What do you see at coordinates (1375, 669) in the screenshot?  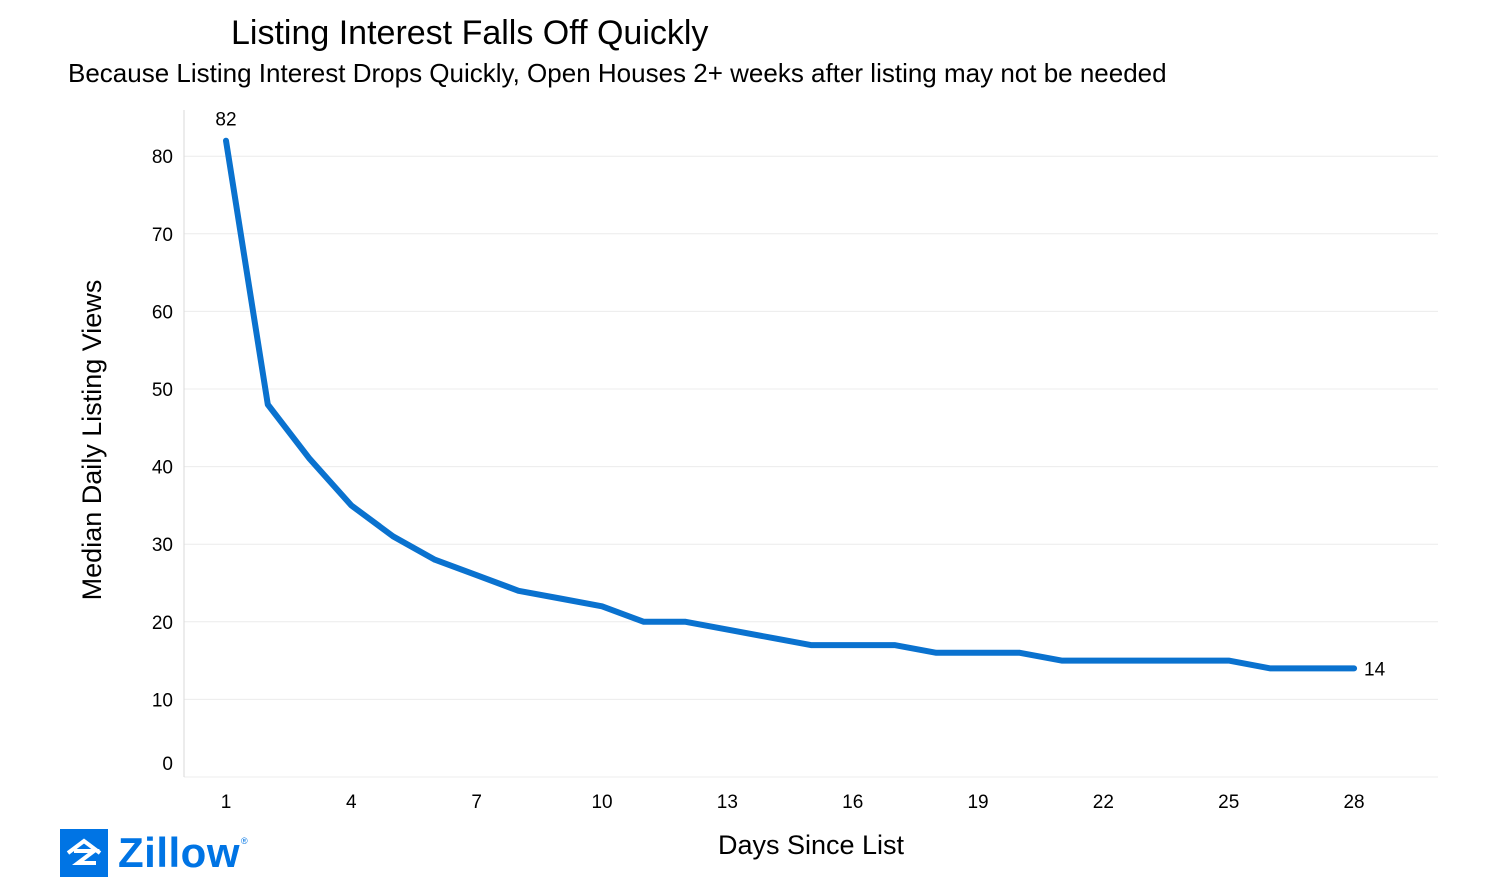 I see `data-label-last: 14` at bounding box center [1375, 669].